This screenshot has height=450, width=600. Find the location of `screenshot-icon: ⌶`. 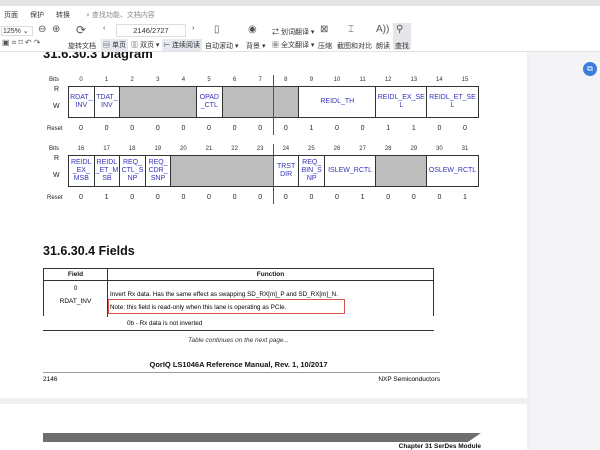

screenshot-icon: ⌶ is located at coordinates (351, 29).